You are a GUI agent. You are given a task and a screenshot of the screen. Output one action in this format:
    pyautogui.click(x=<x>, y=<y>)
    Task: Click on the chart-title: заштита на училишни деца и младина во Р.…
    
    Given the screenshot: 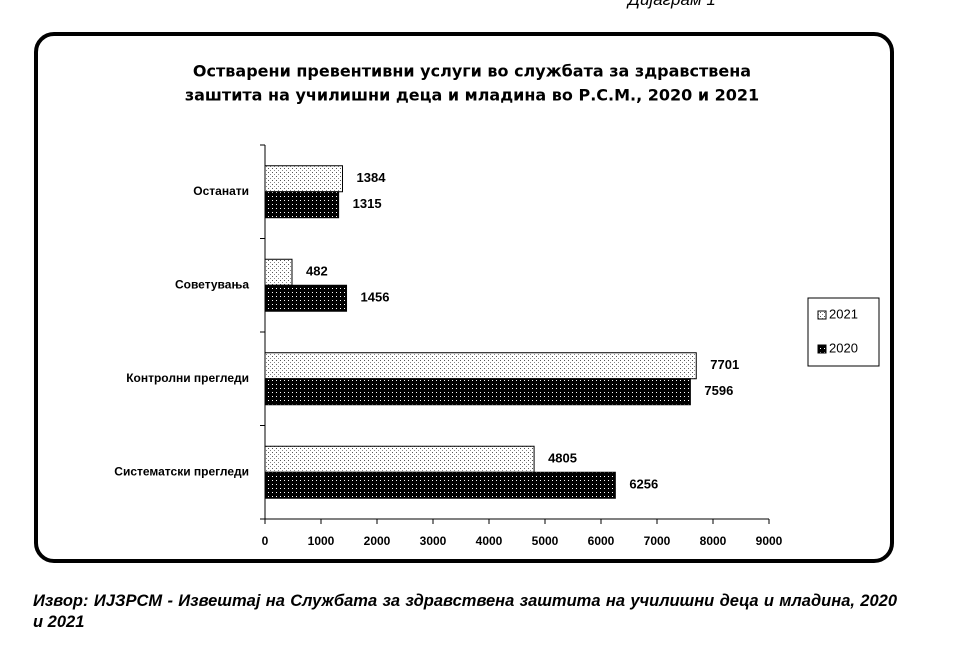 What is the action you would take?
    pyautogui.click(x=472, y=95)
    